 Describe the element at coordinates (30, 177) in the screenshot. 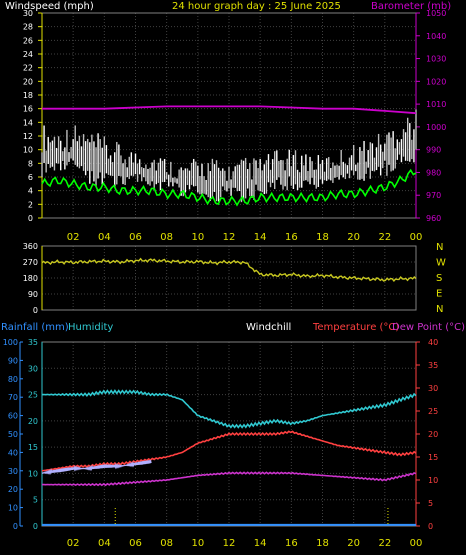

I see `wind-y-tick-label: 6` at that location.